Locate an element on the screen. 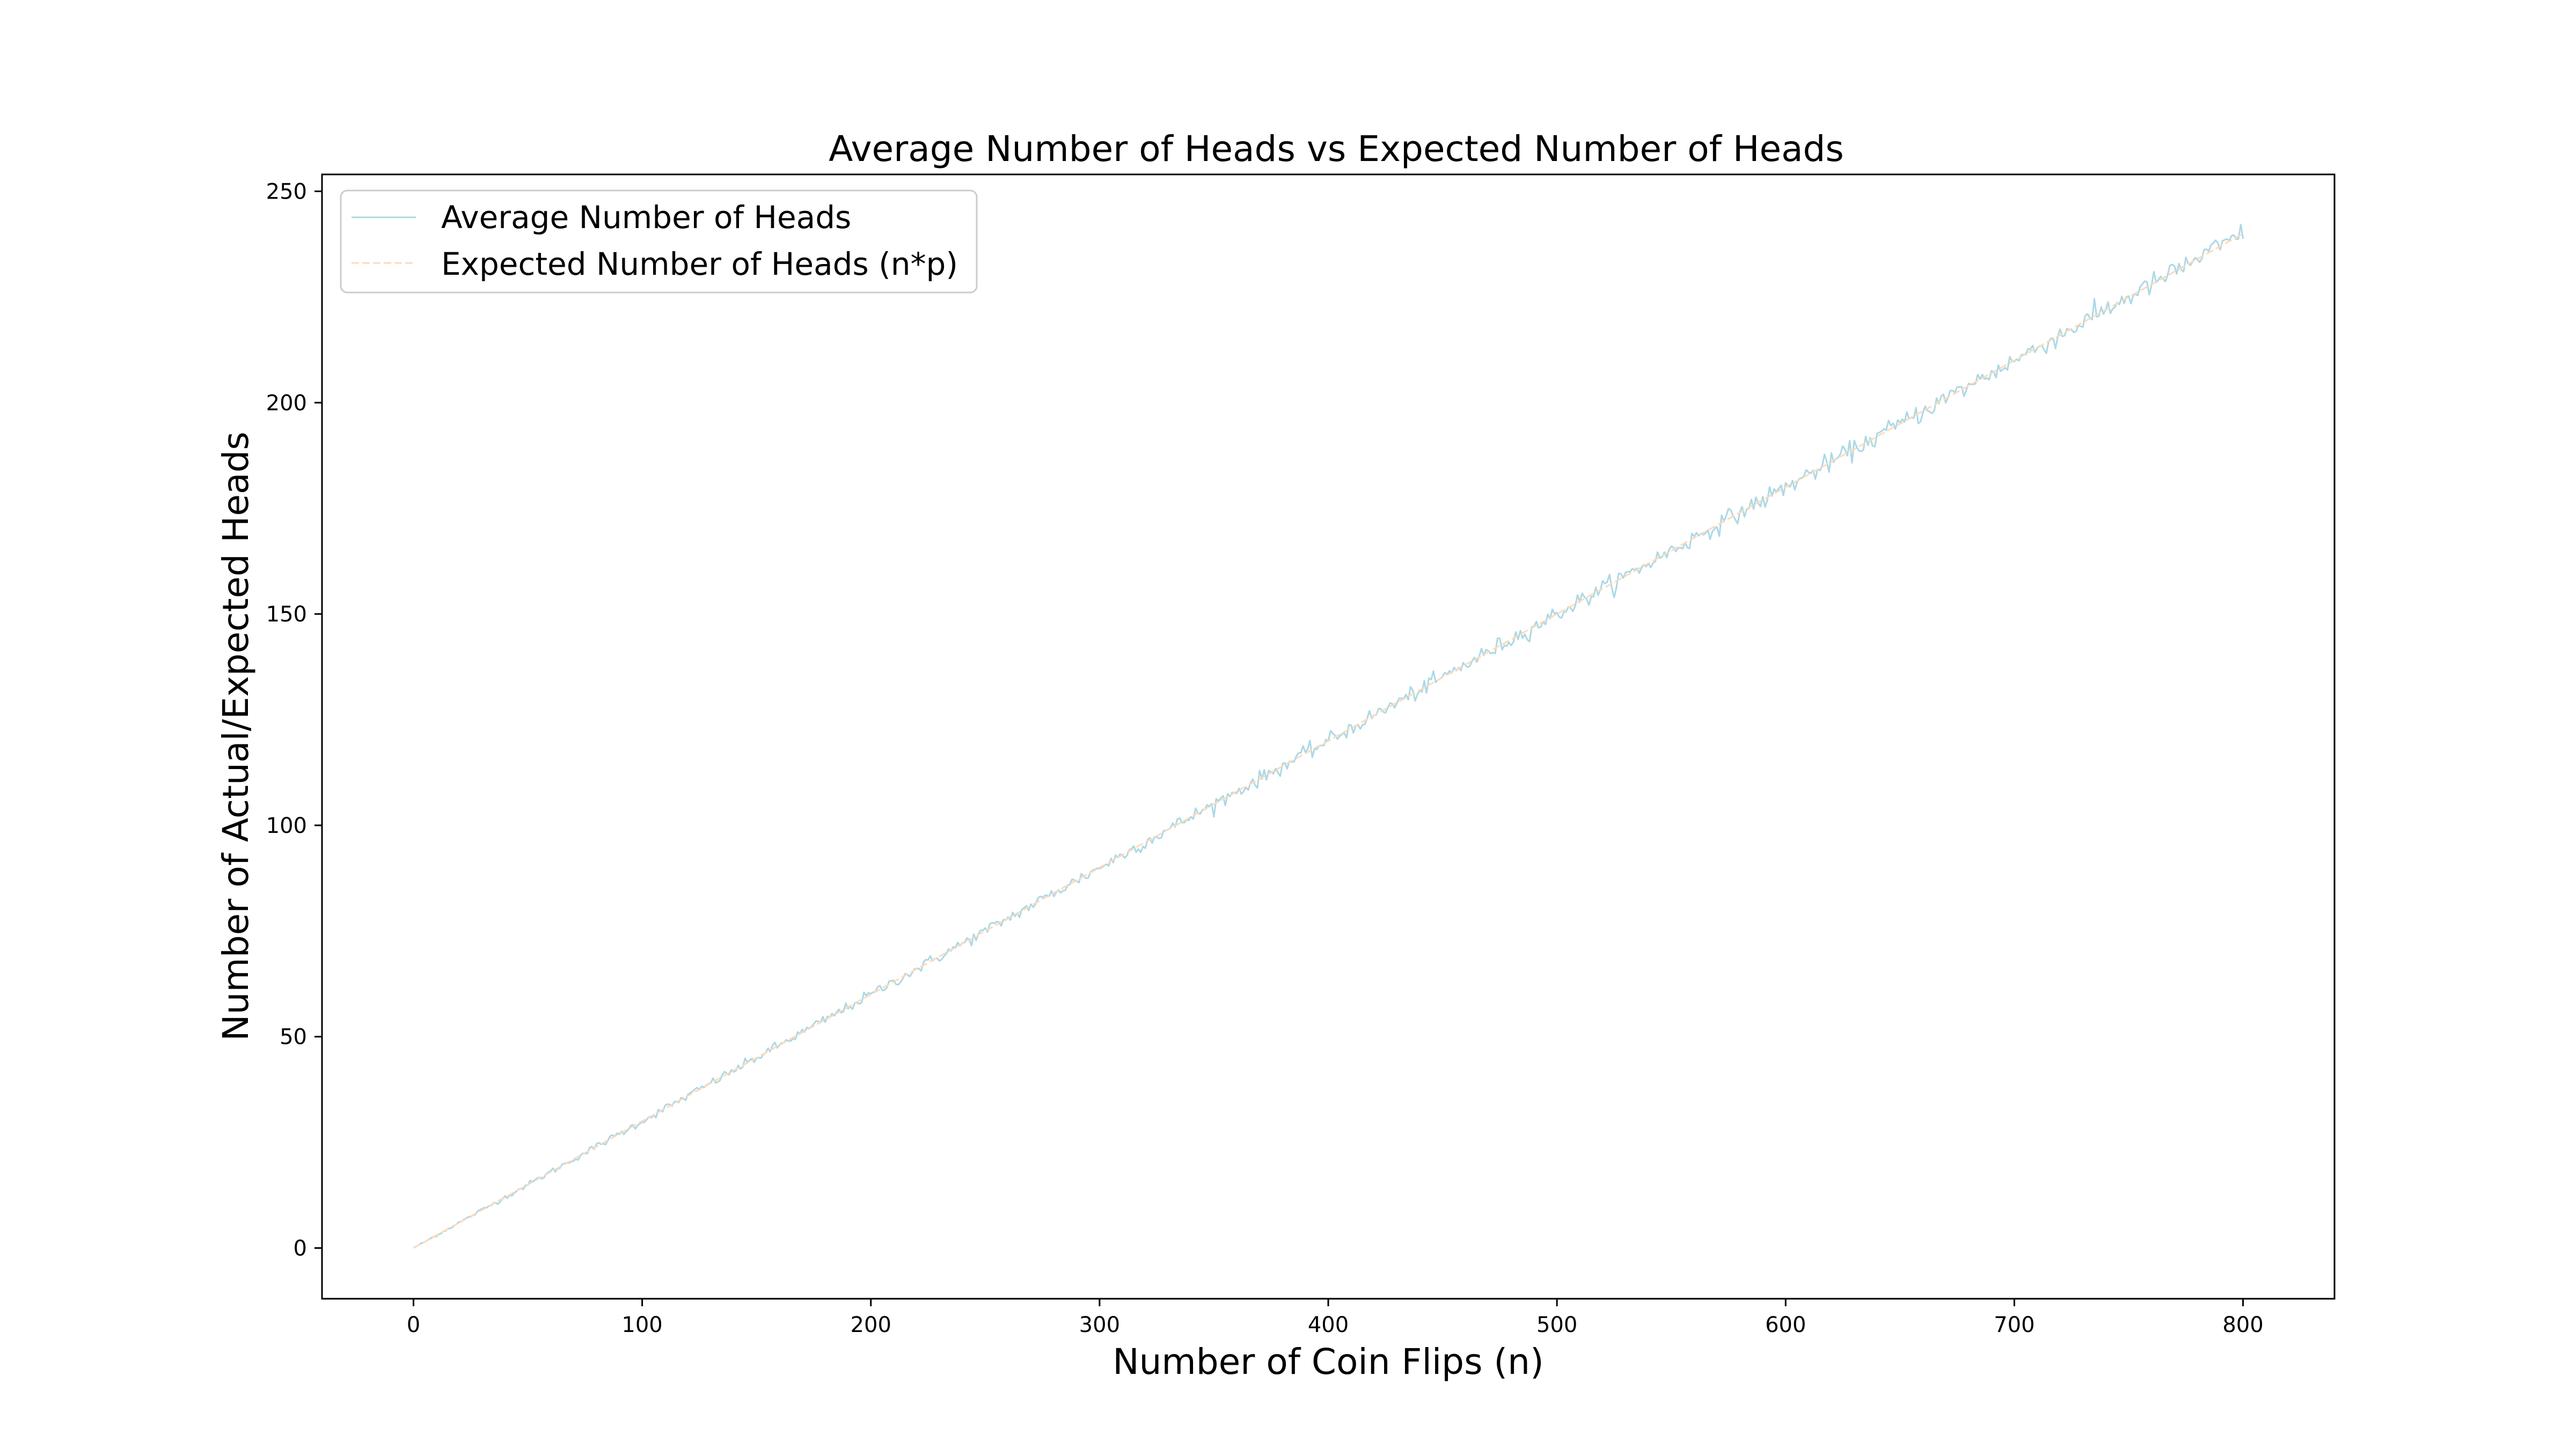 The image size is (2576, 1449). legend-box is located at coordinates (659, 241).